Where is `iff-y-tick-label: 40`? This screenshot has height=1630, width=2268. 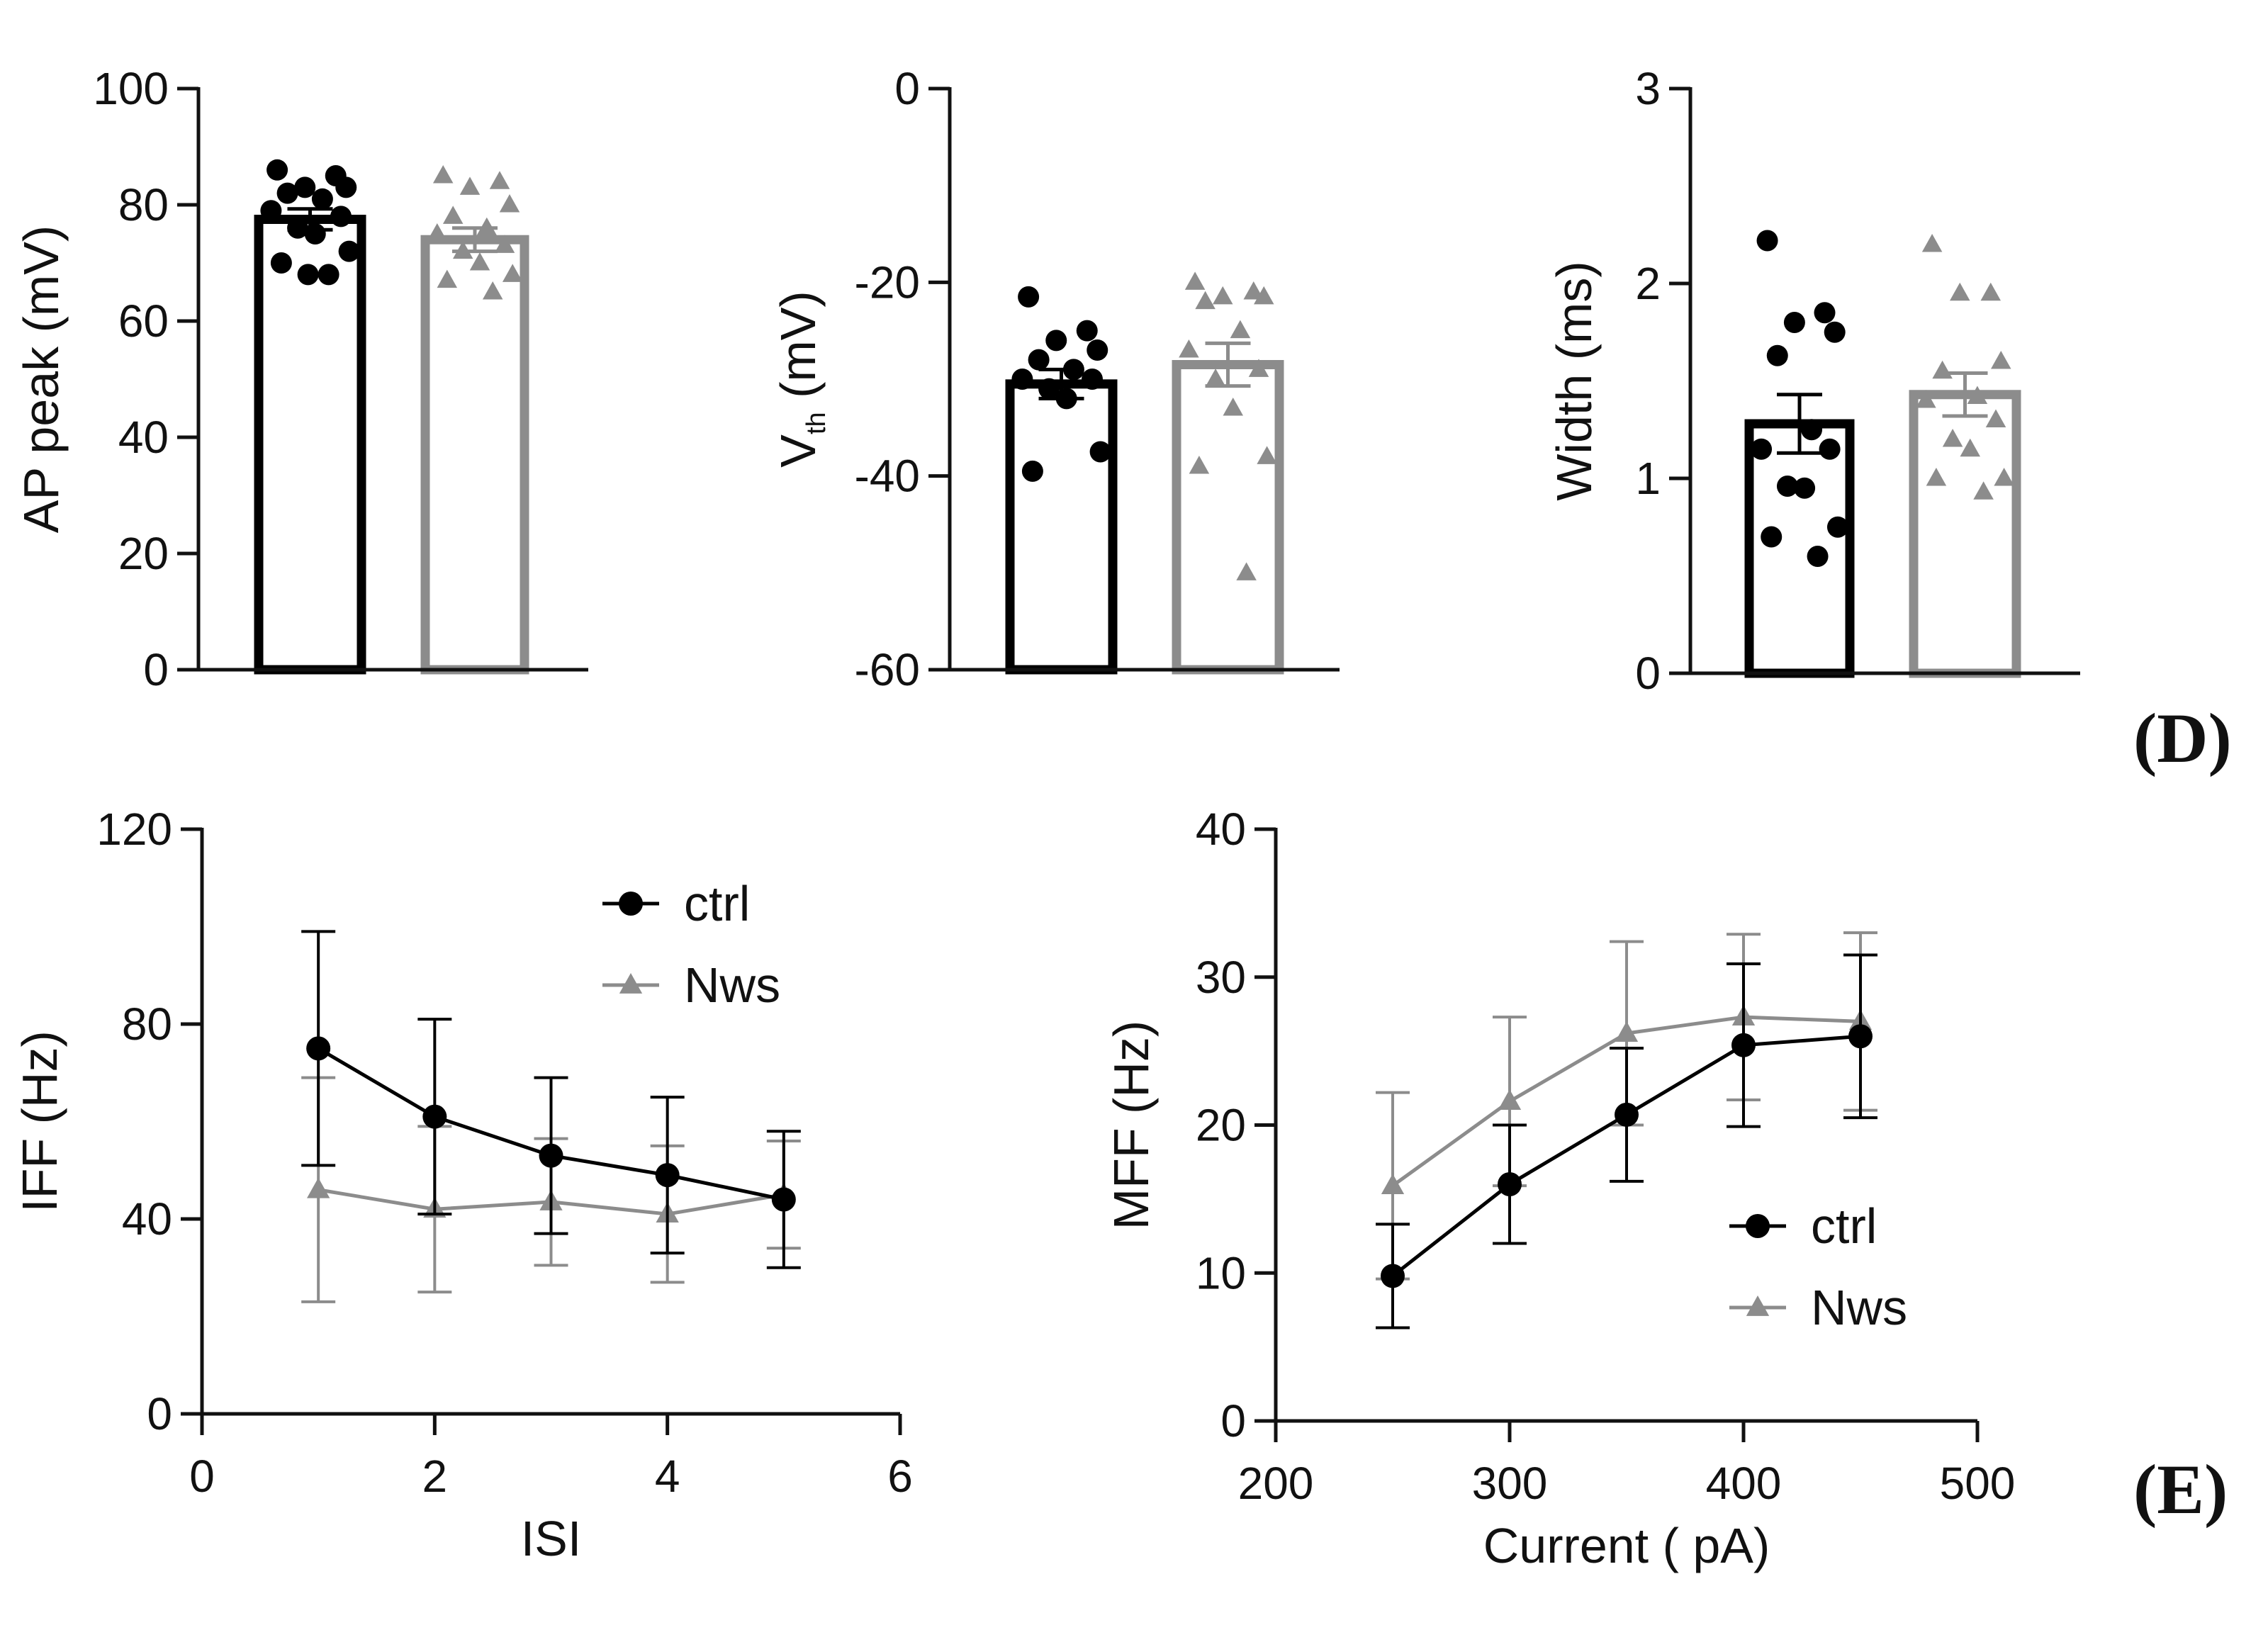
iff-y-tick-label: 40 is located at coordinates (147, 1218).